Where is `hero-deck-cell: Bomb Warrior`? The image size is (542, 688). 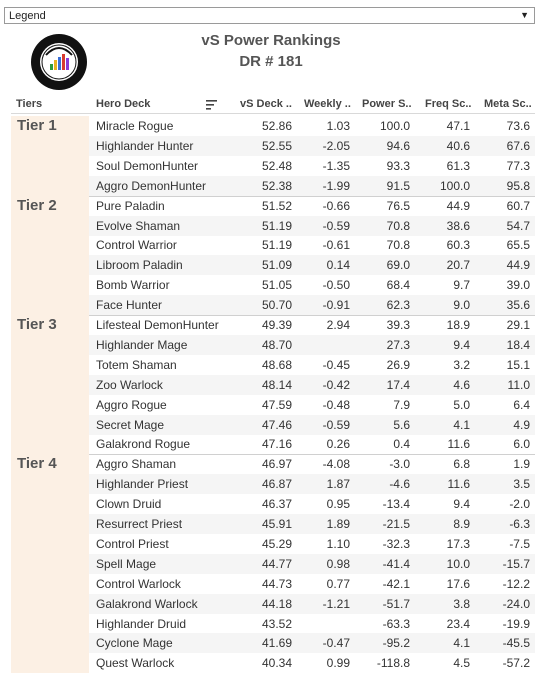 hero-deck-cell: Bomb Warrior is located at coordinates (133, 285).